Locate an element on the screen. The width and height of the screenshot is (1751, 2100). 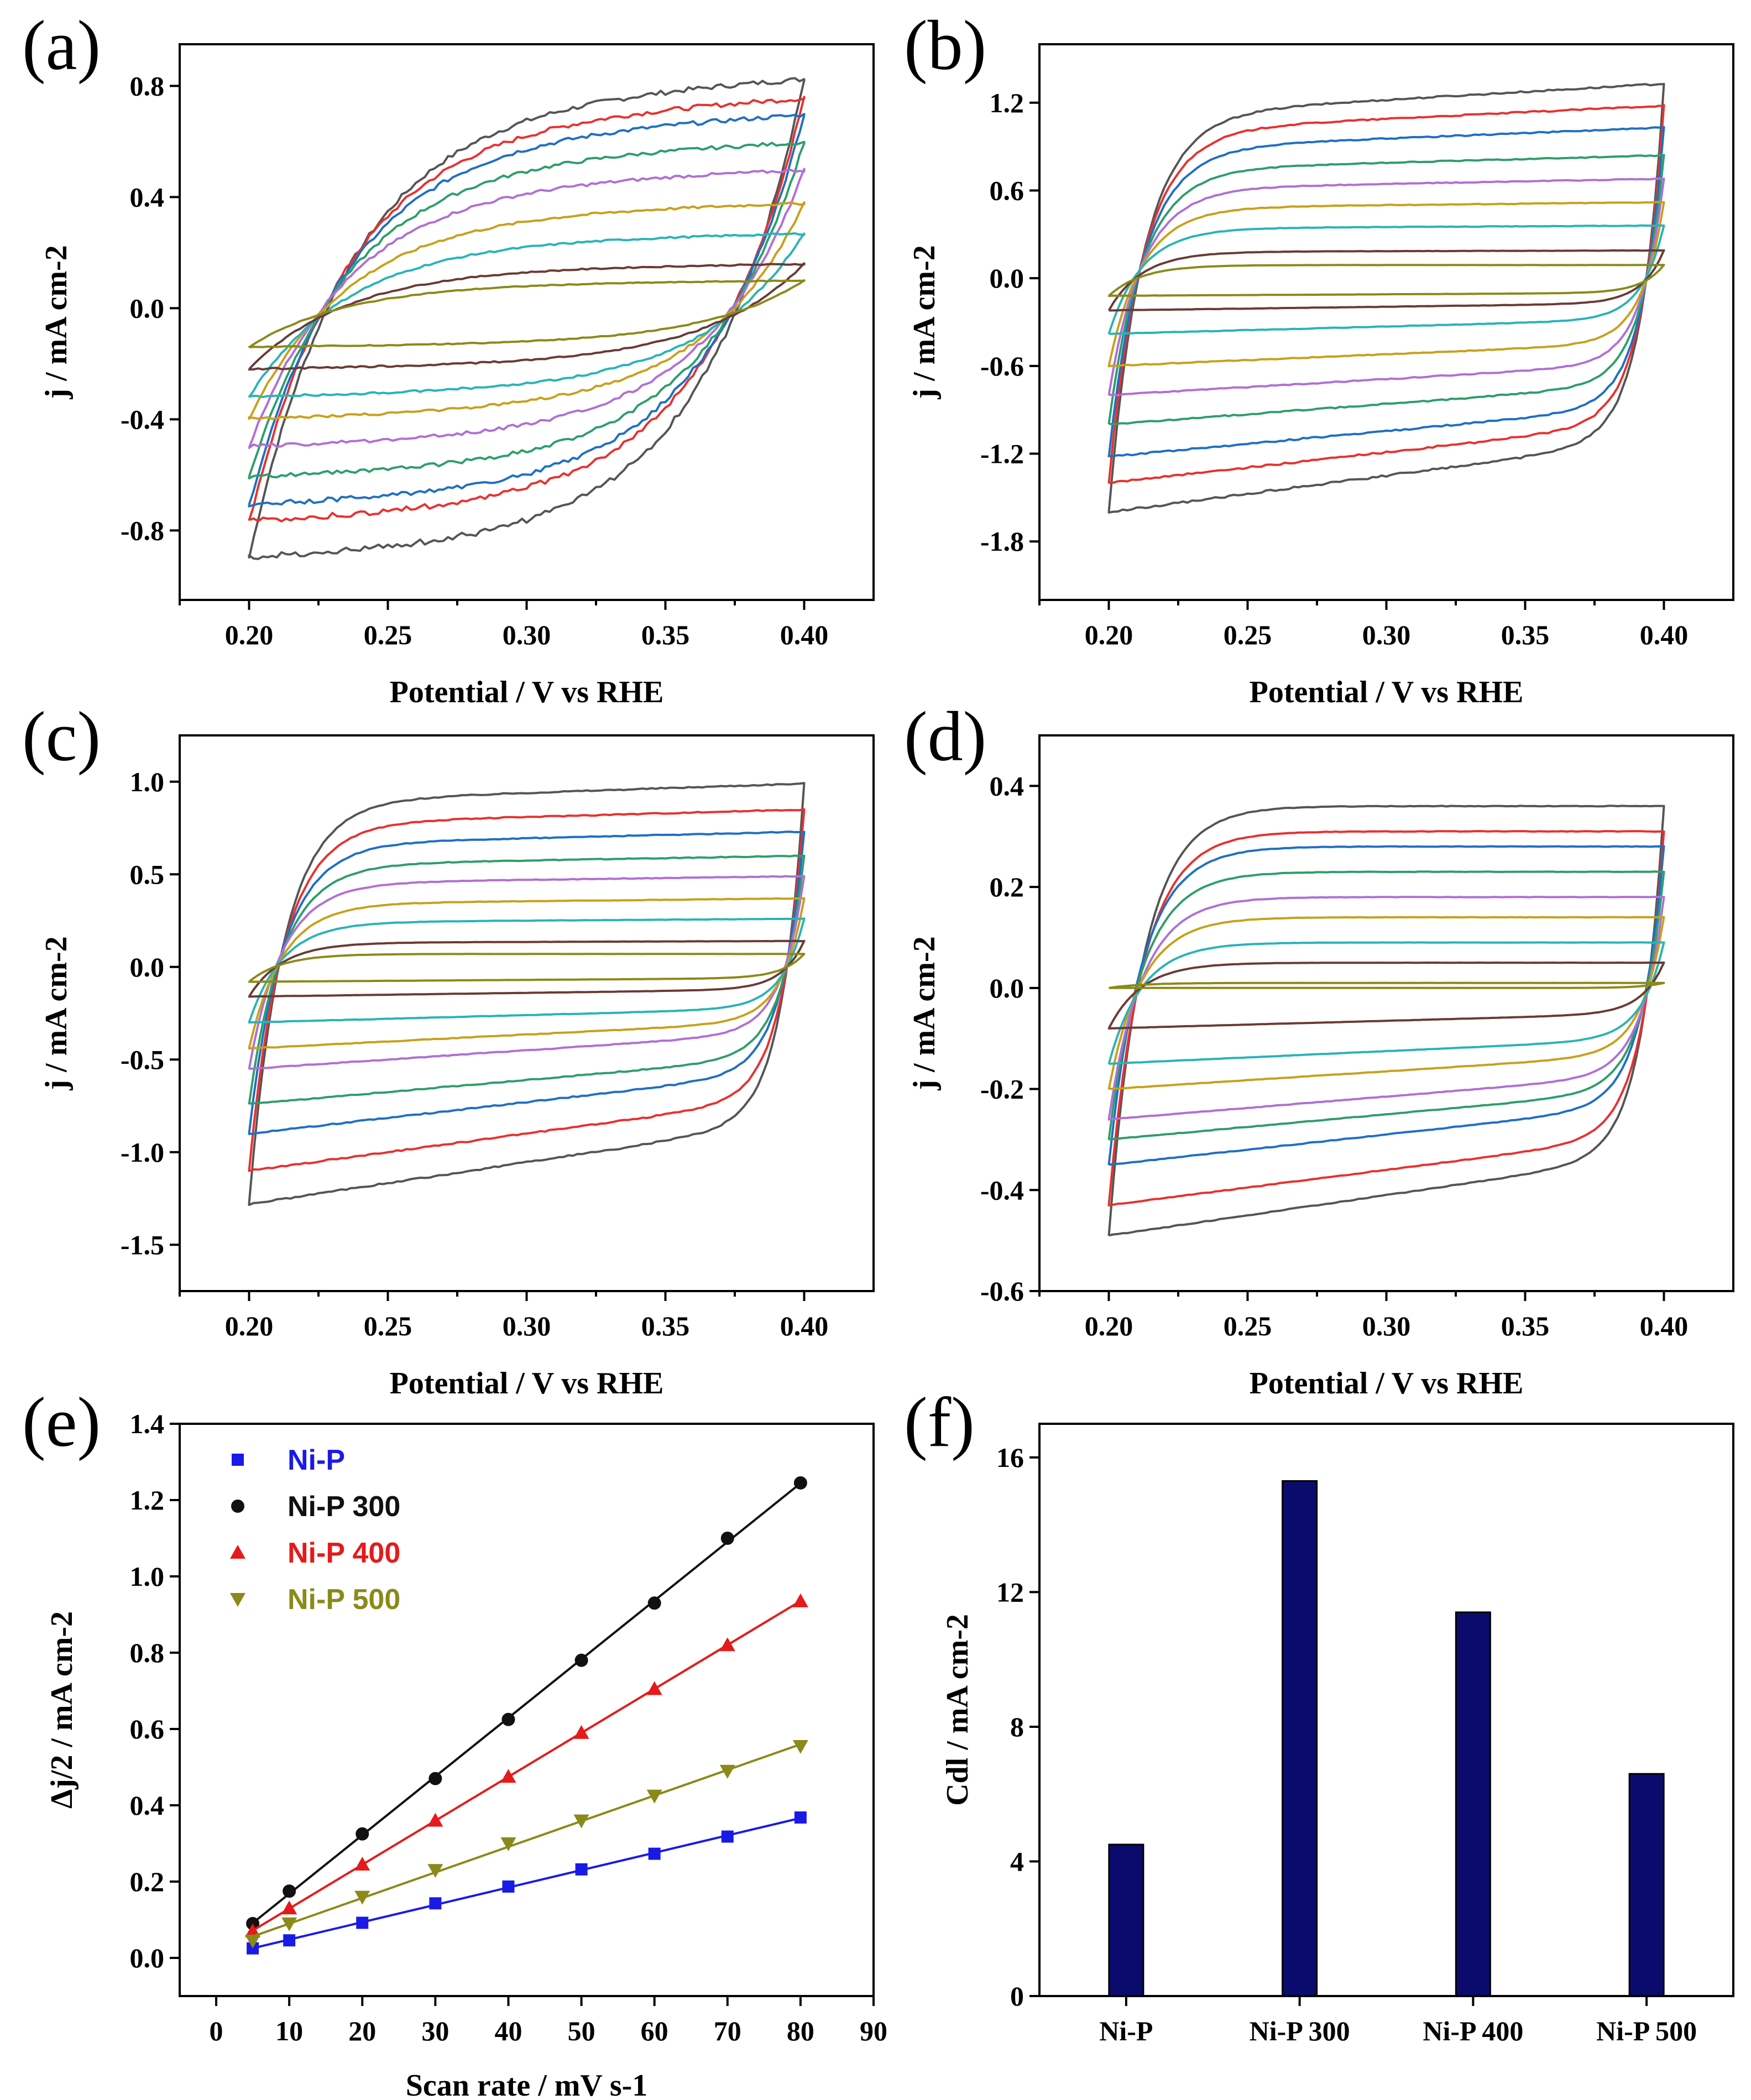
legend-label: Ni-P is located at coordinates (316, 1460).